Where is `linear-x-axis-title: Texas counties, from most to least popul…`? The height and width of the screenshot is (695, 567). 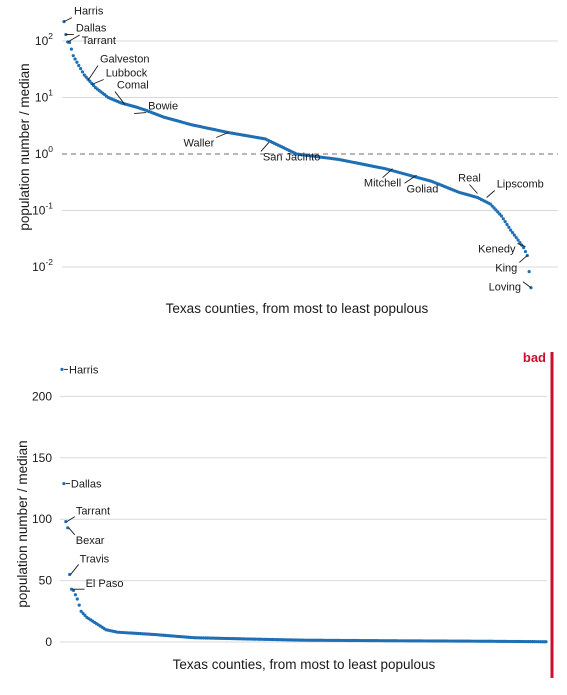 linear-x-axis-title: Texas counties, from most to least popul… is located at coordinates (304, 664).